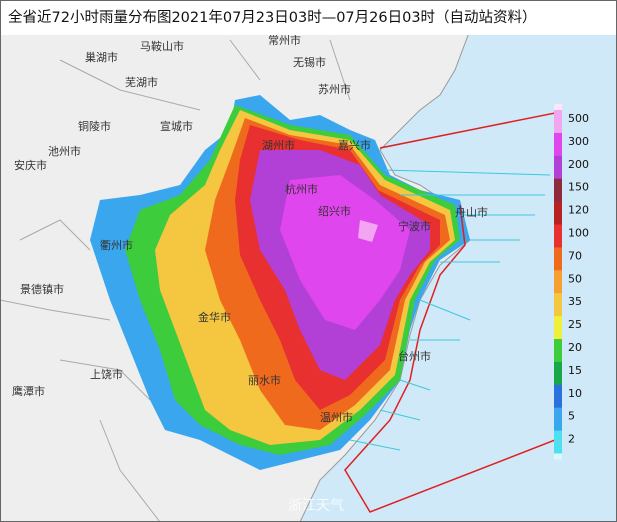 This screenshot has width=617, height=522. I want to click on legend-label: 70, so click(575, 255).